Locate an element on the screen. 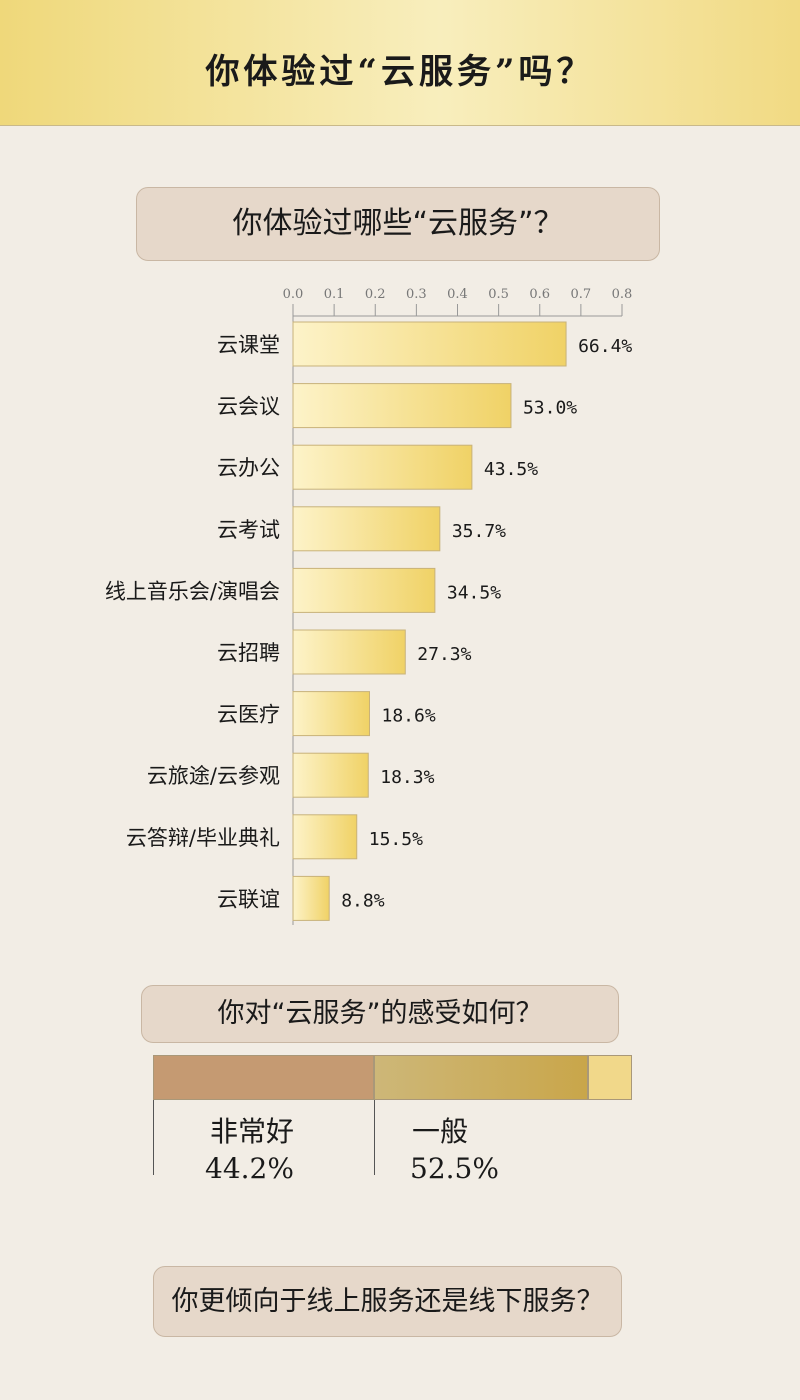 The width and height of the screenshot is (800, 1400). value-label: 43.5% is located at coordinates (511, 469).